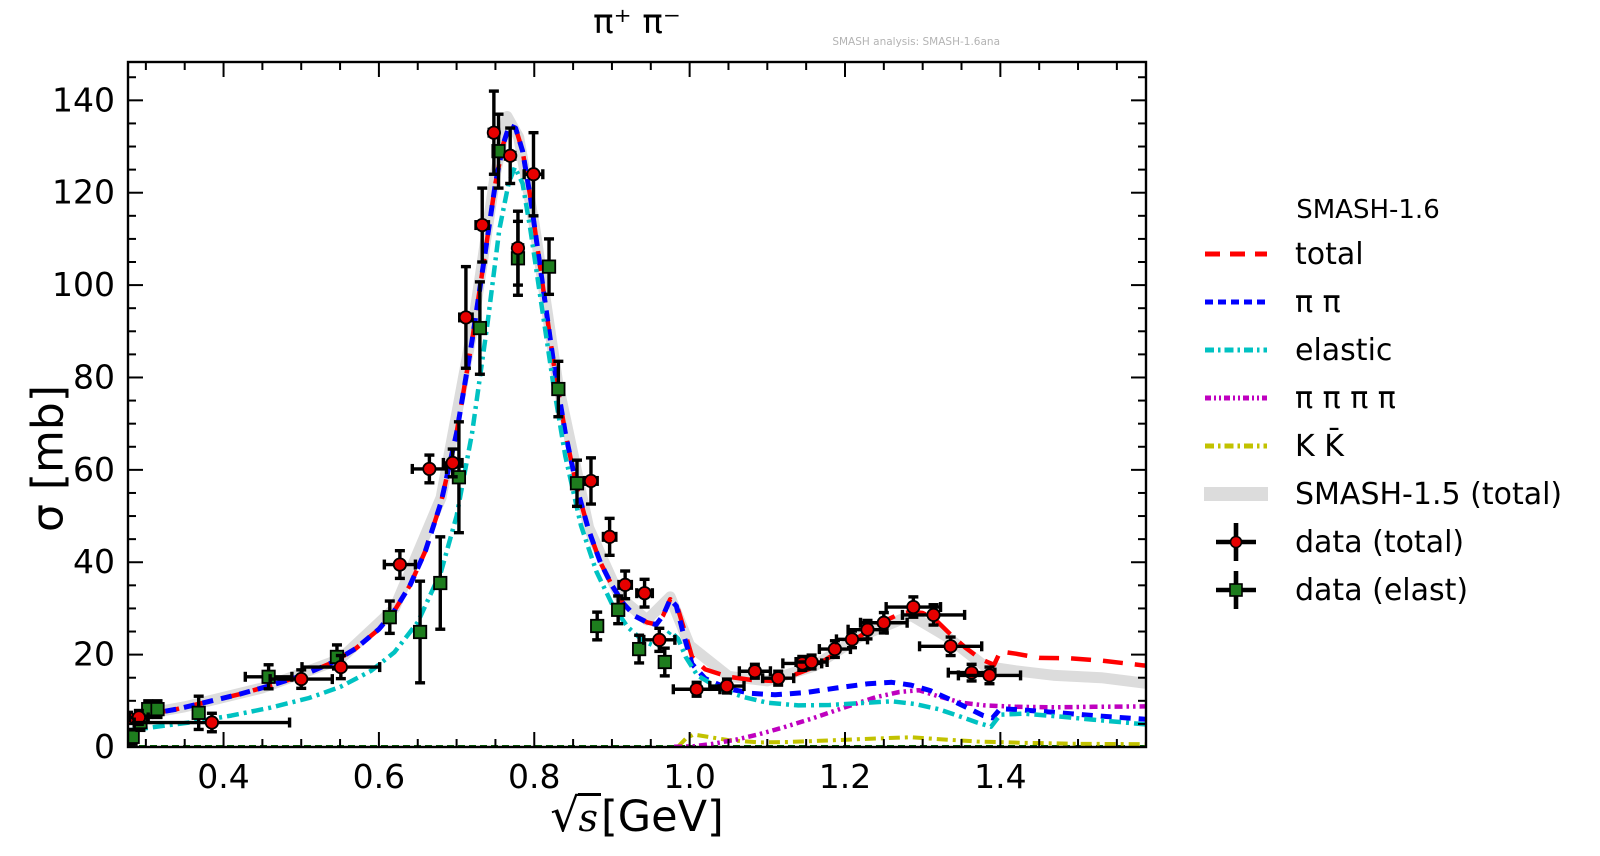  Describe the element at coordinates (1236, 302) in the screenshot. I see `pipi-swatch-icon` at that location.